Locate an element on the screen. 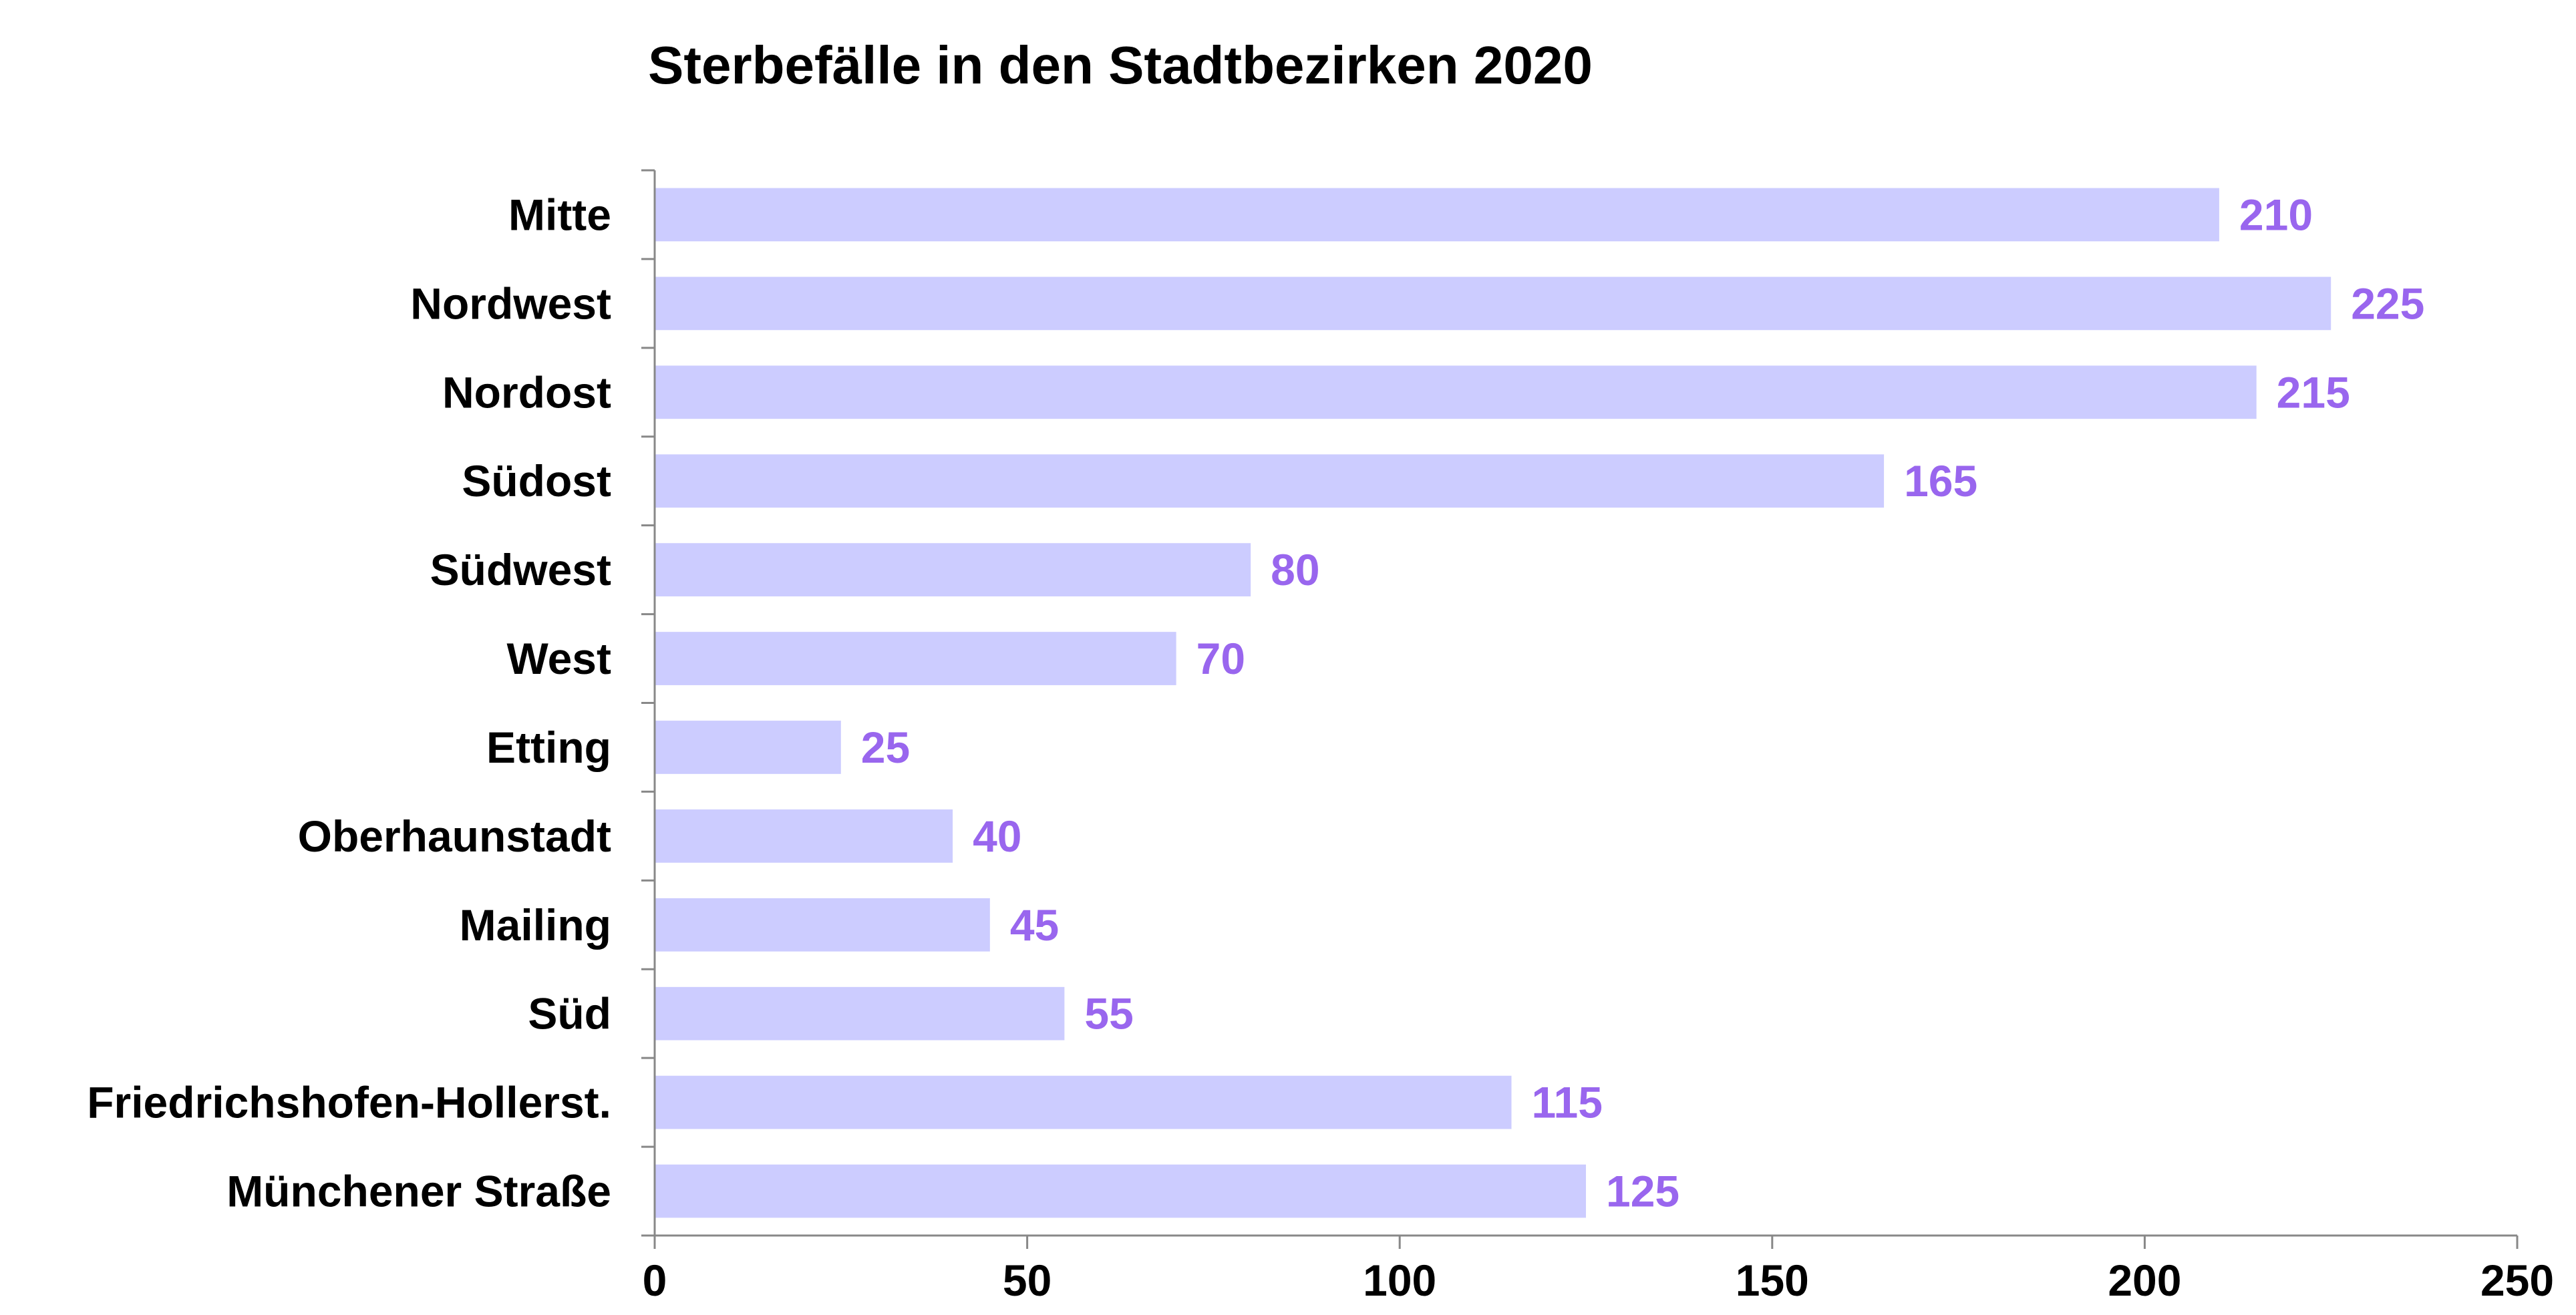 This screenshot has height=1315, width=2576. value-label-muenchener-strasse: 125 is located at coordinates (1642, 1191).